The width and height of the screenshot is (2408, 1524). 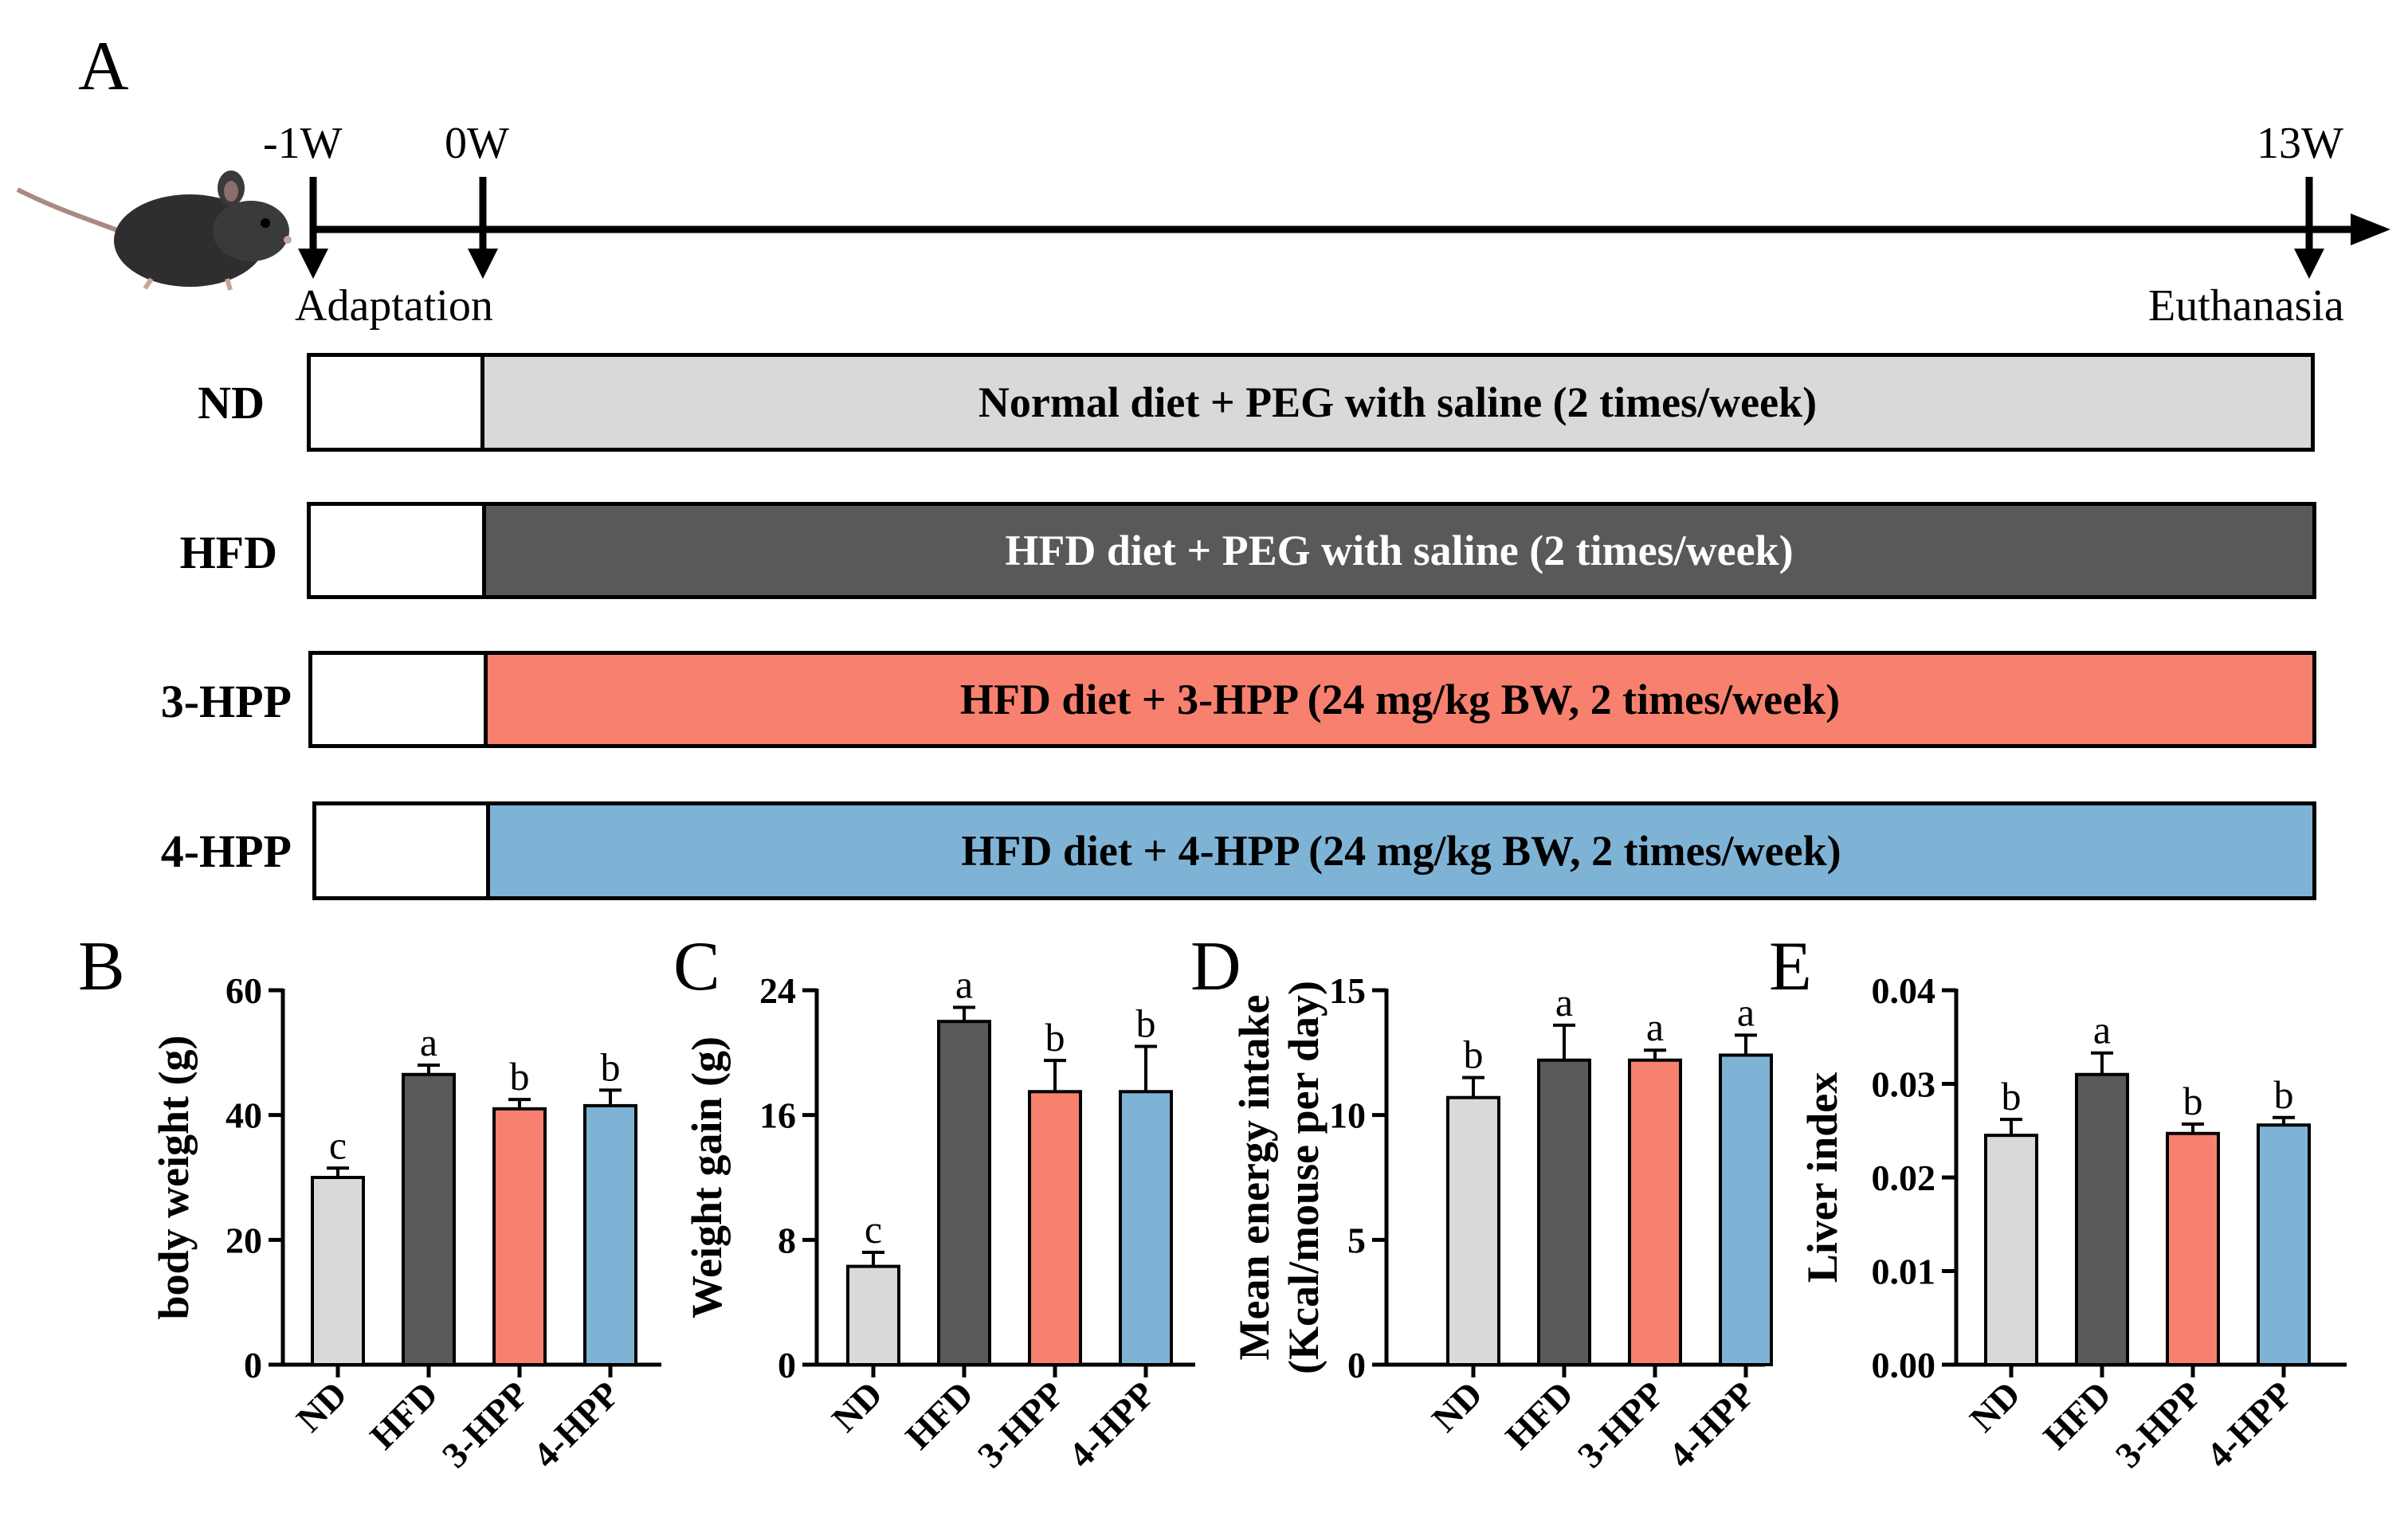 What do you see at coordinates (1356, 1240) in the screenshot?
I see `y-tick-label-d: 5` at bounding box center [1356, 1240].